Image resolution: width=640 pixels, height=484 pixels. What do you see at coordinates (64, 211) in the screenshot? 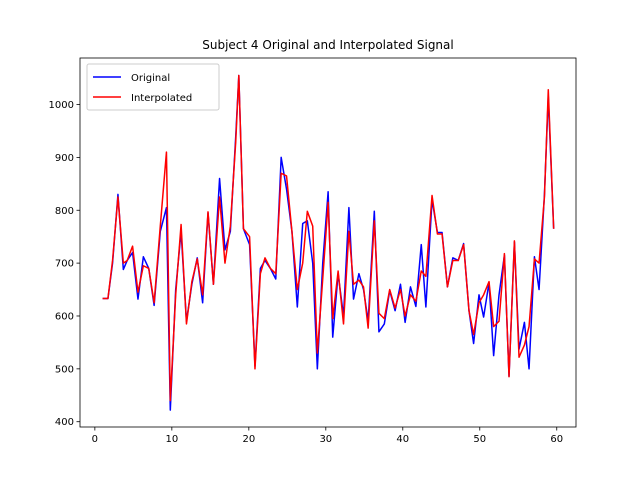
I see `y-tick-label: 800` at bounding box center [64, 211].